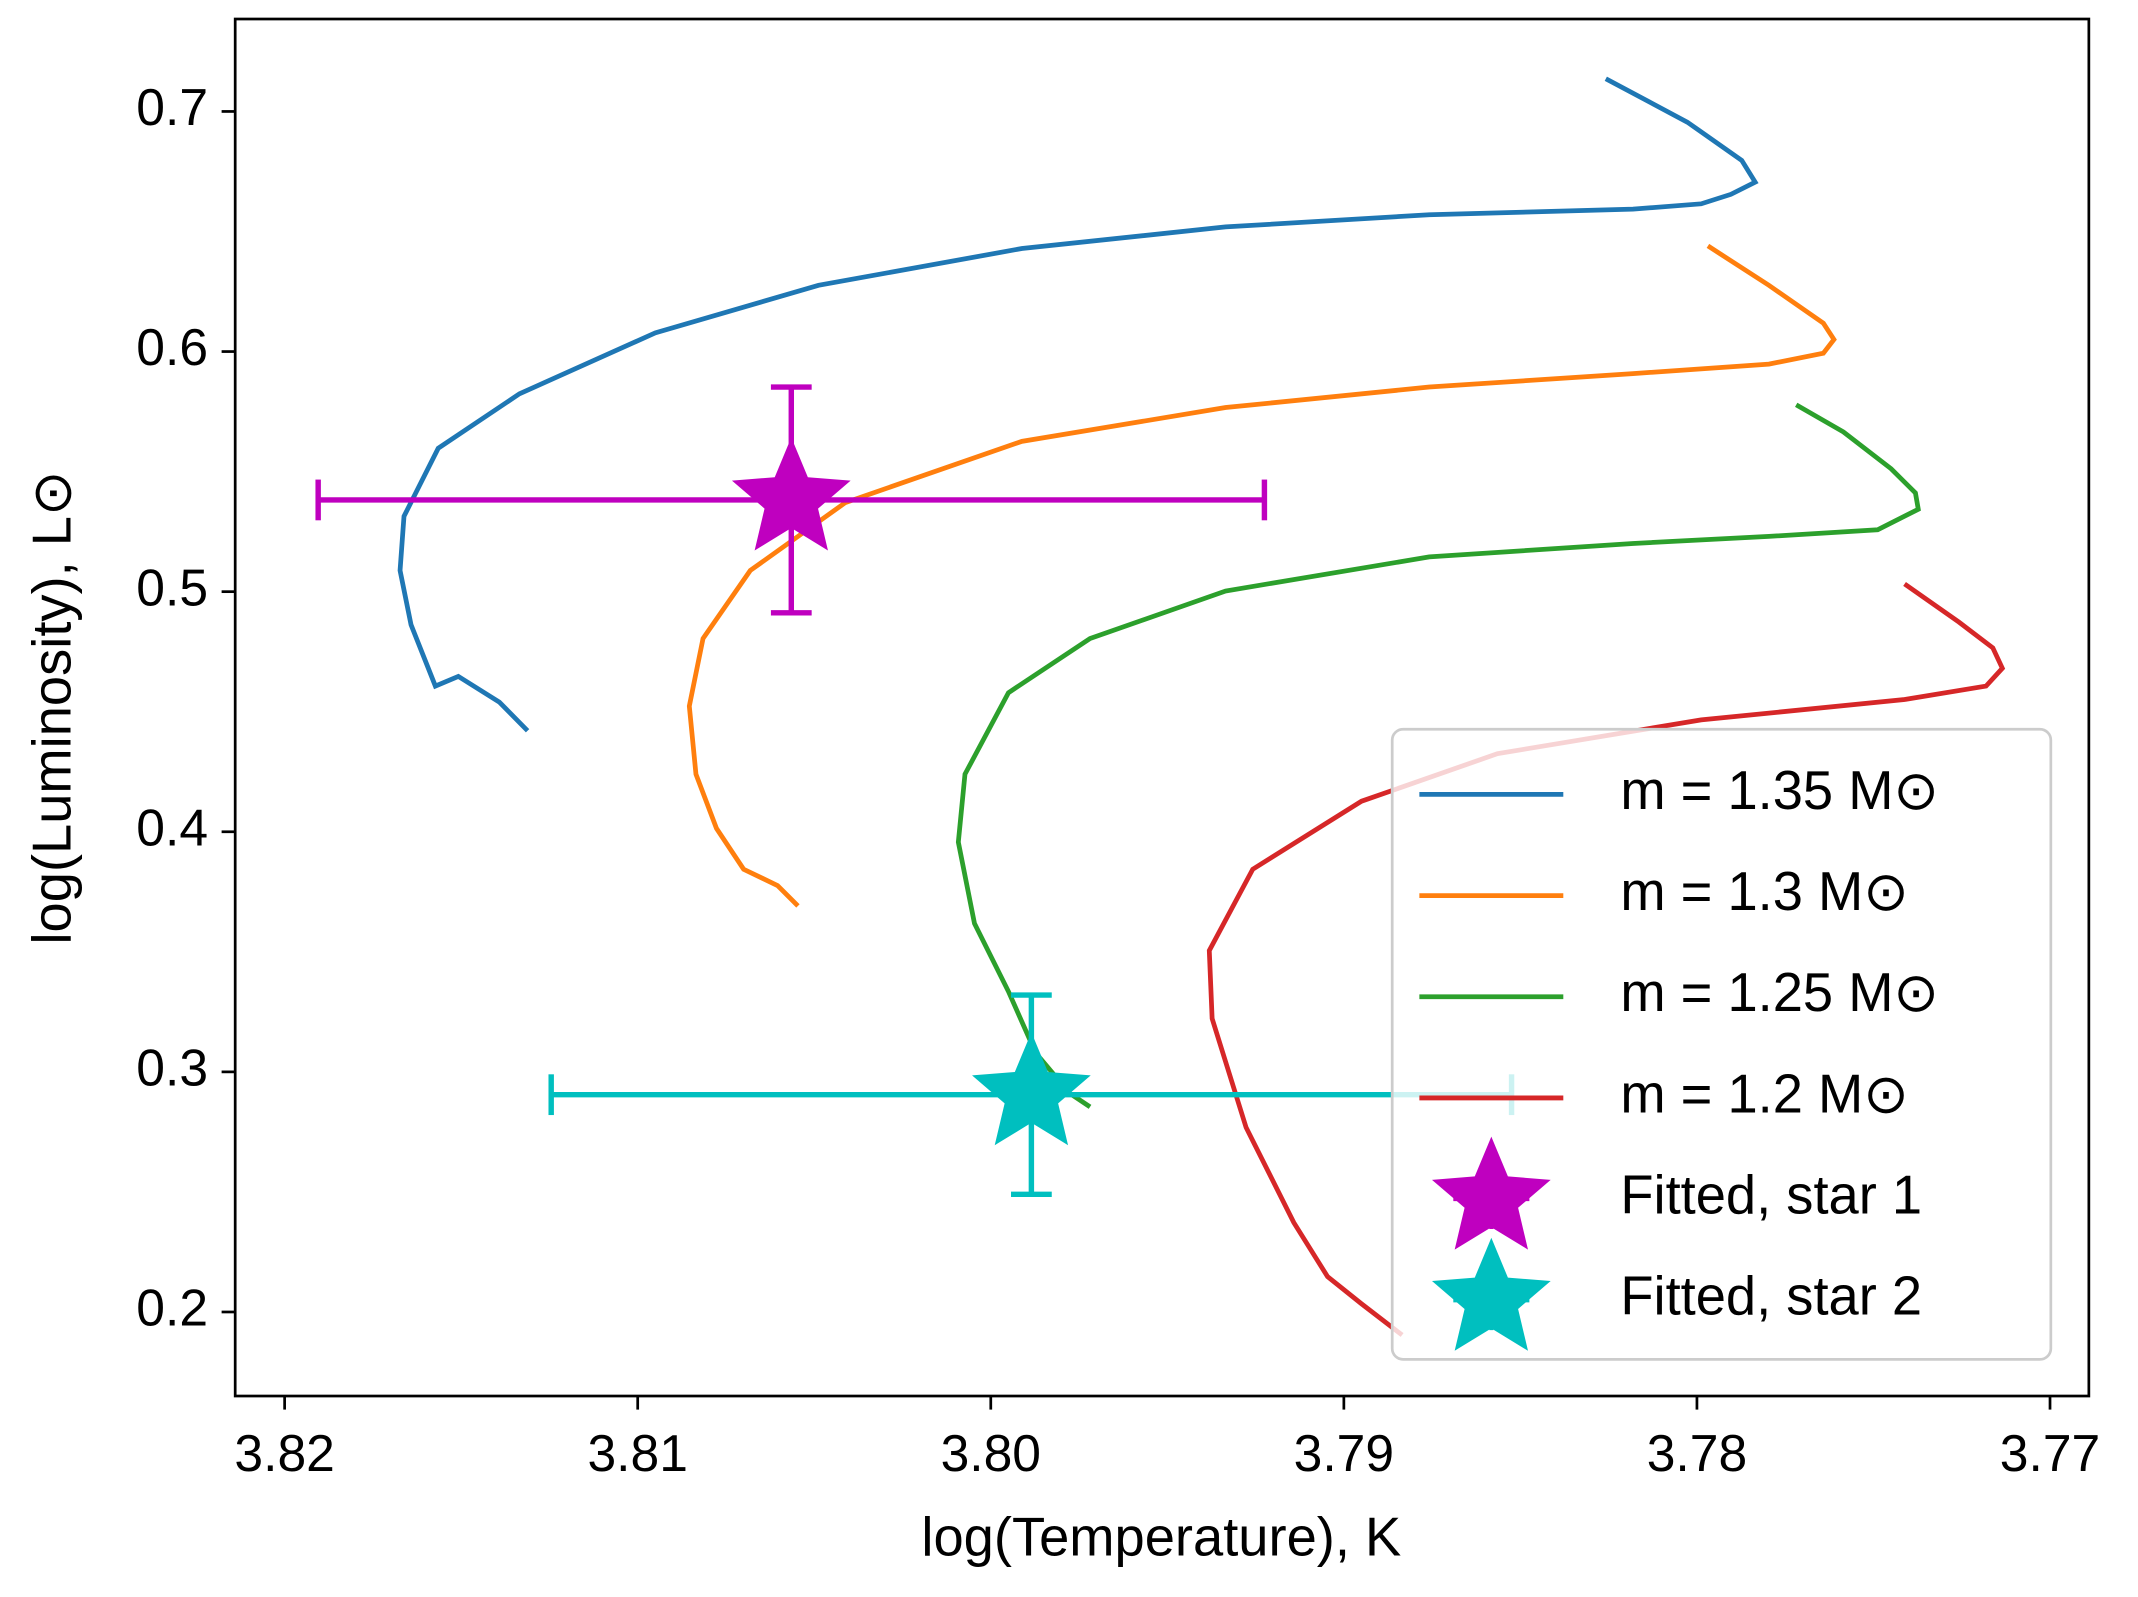 The width and height of the screenshot is (2138, 1597). Describe the element at coordinates (637, 1453) in the screenshot. I see `x-tick-label: 3.81` at that location.